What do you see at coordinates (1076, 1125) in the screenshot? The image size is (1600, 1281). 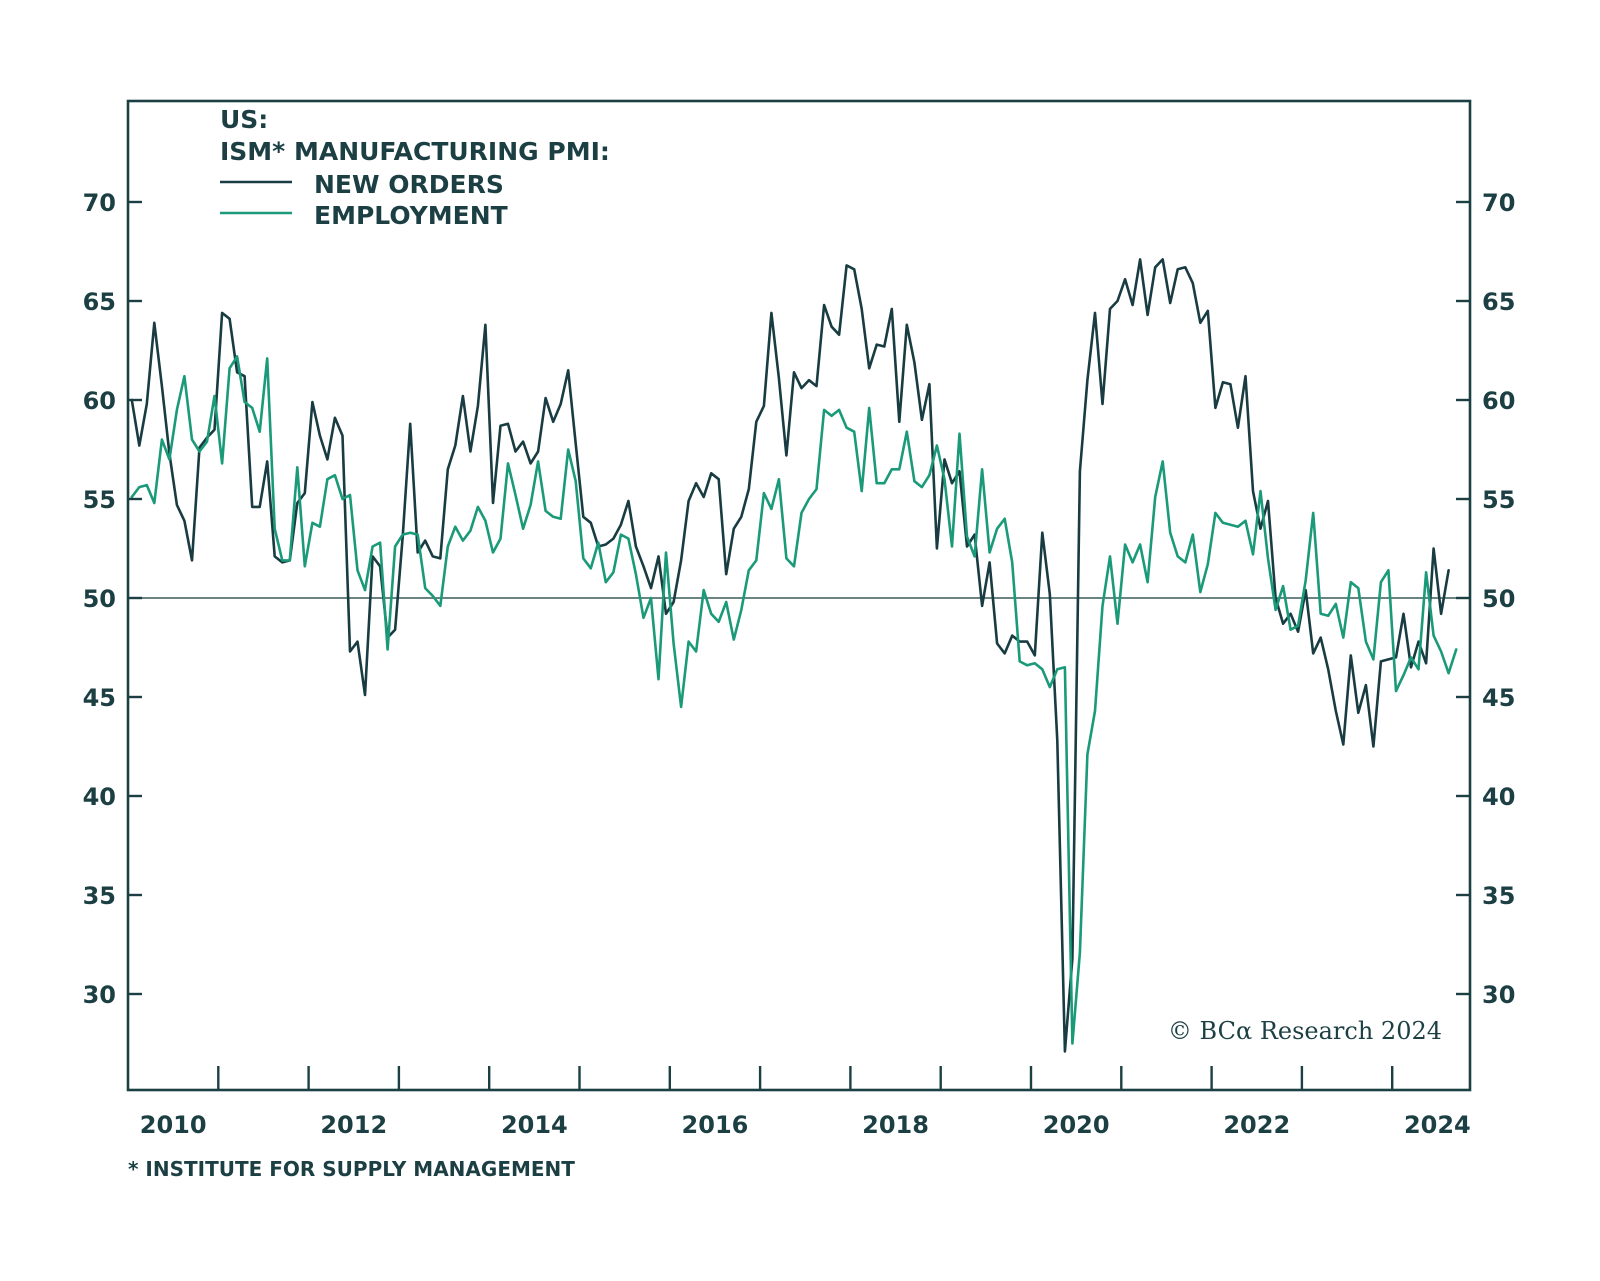 I see `x-tick-label: 2020` at bounding box center [1076, 1125].